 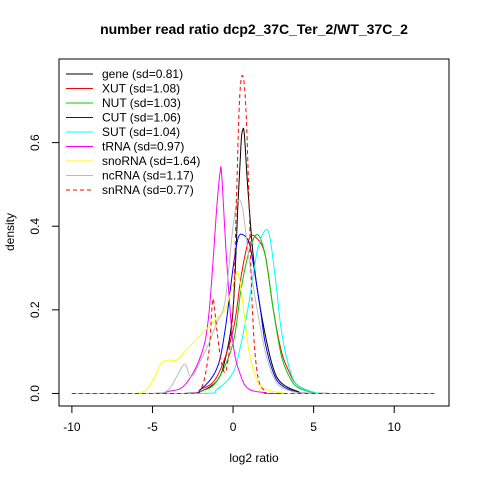 What do you see at coordinates (35, 226) in the screenshot?
I see `y-tick-label: 0.4` at bounding box center [35, 226].